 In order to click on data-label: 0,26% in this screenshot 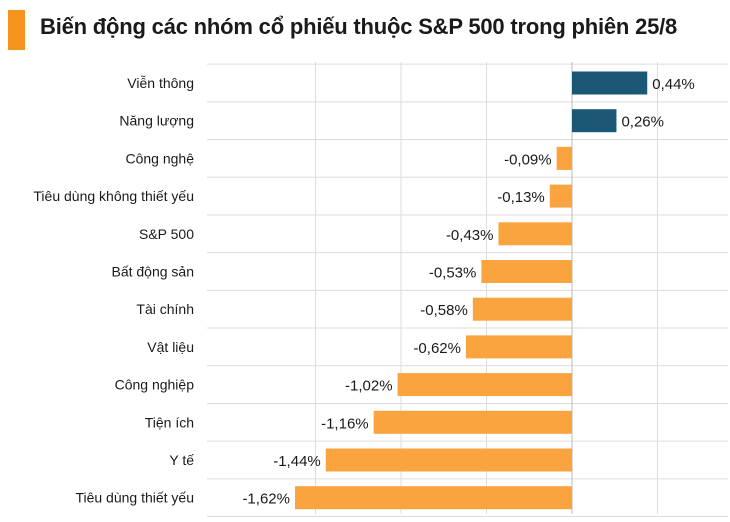, I will do `click(642, 122)`.